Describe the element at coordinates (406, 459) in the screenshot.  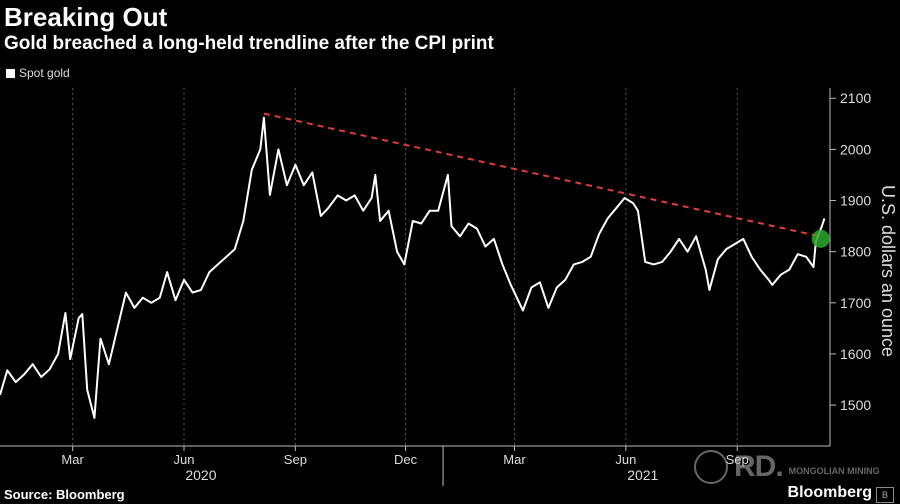
I see `x-tick-label: Dec` at that location.